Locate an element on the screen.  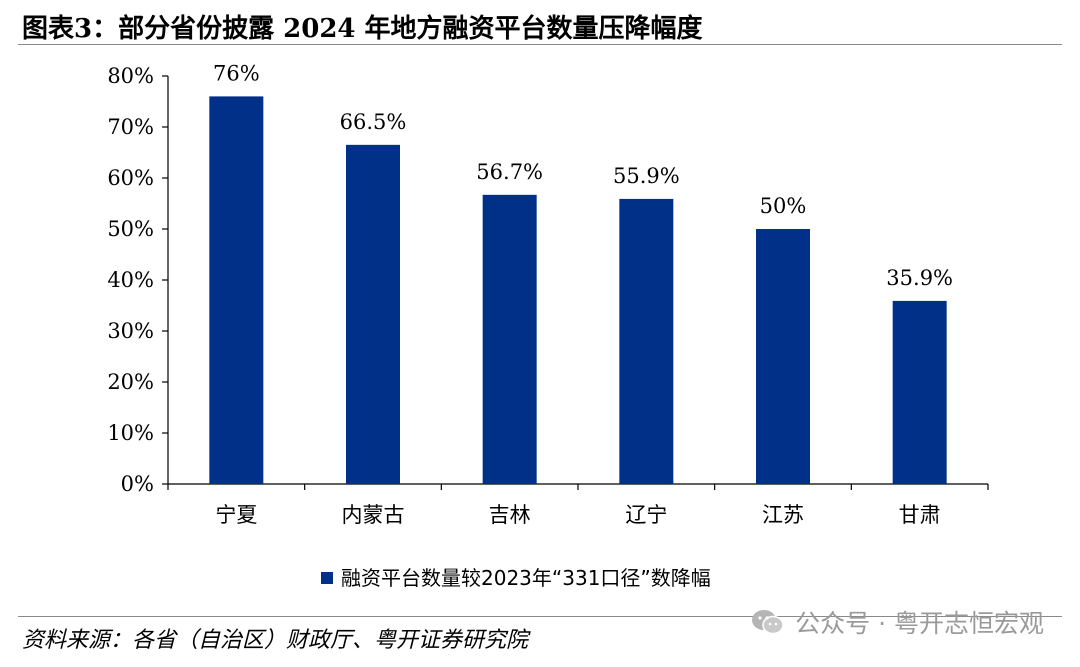
x-tick-label: 宁夏 is located at coordinates (236, 515).